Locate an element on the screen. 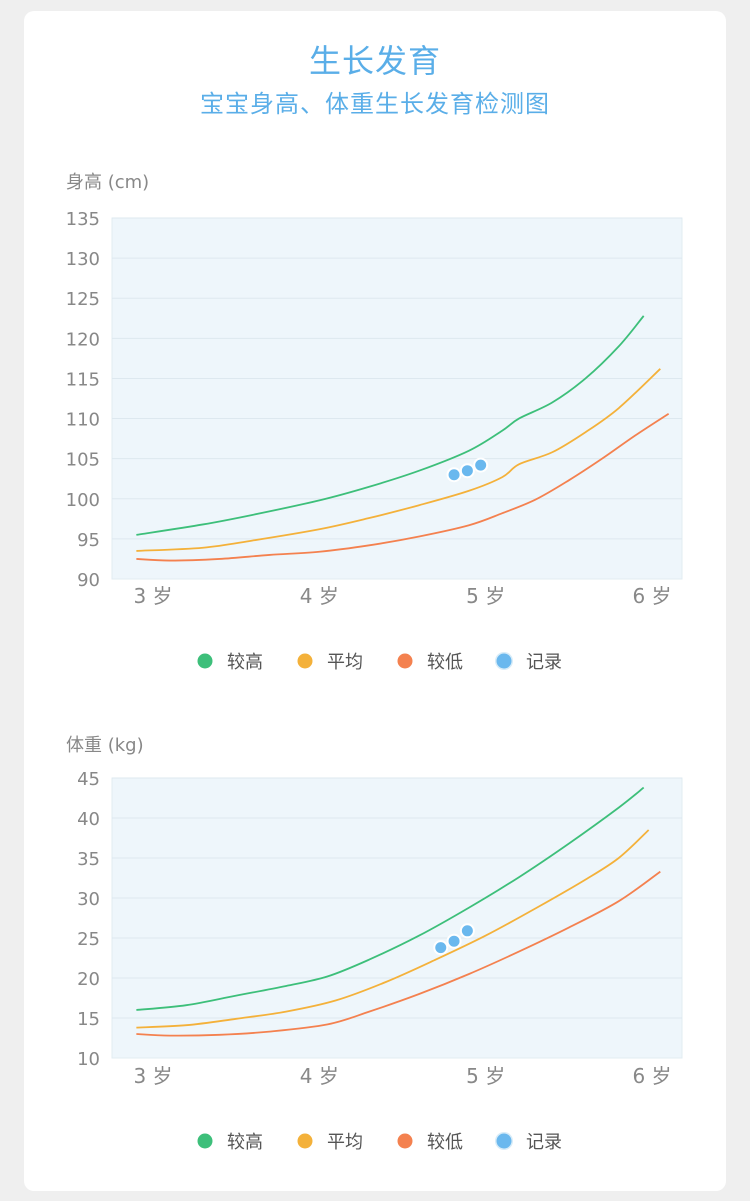 The width and height of the screenshot is (750, 1201). weight-legend-item-average: 平均 is located at coordinates (330, 1142).